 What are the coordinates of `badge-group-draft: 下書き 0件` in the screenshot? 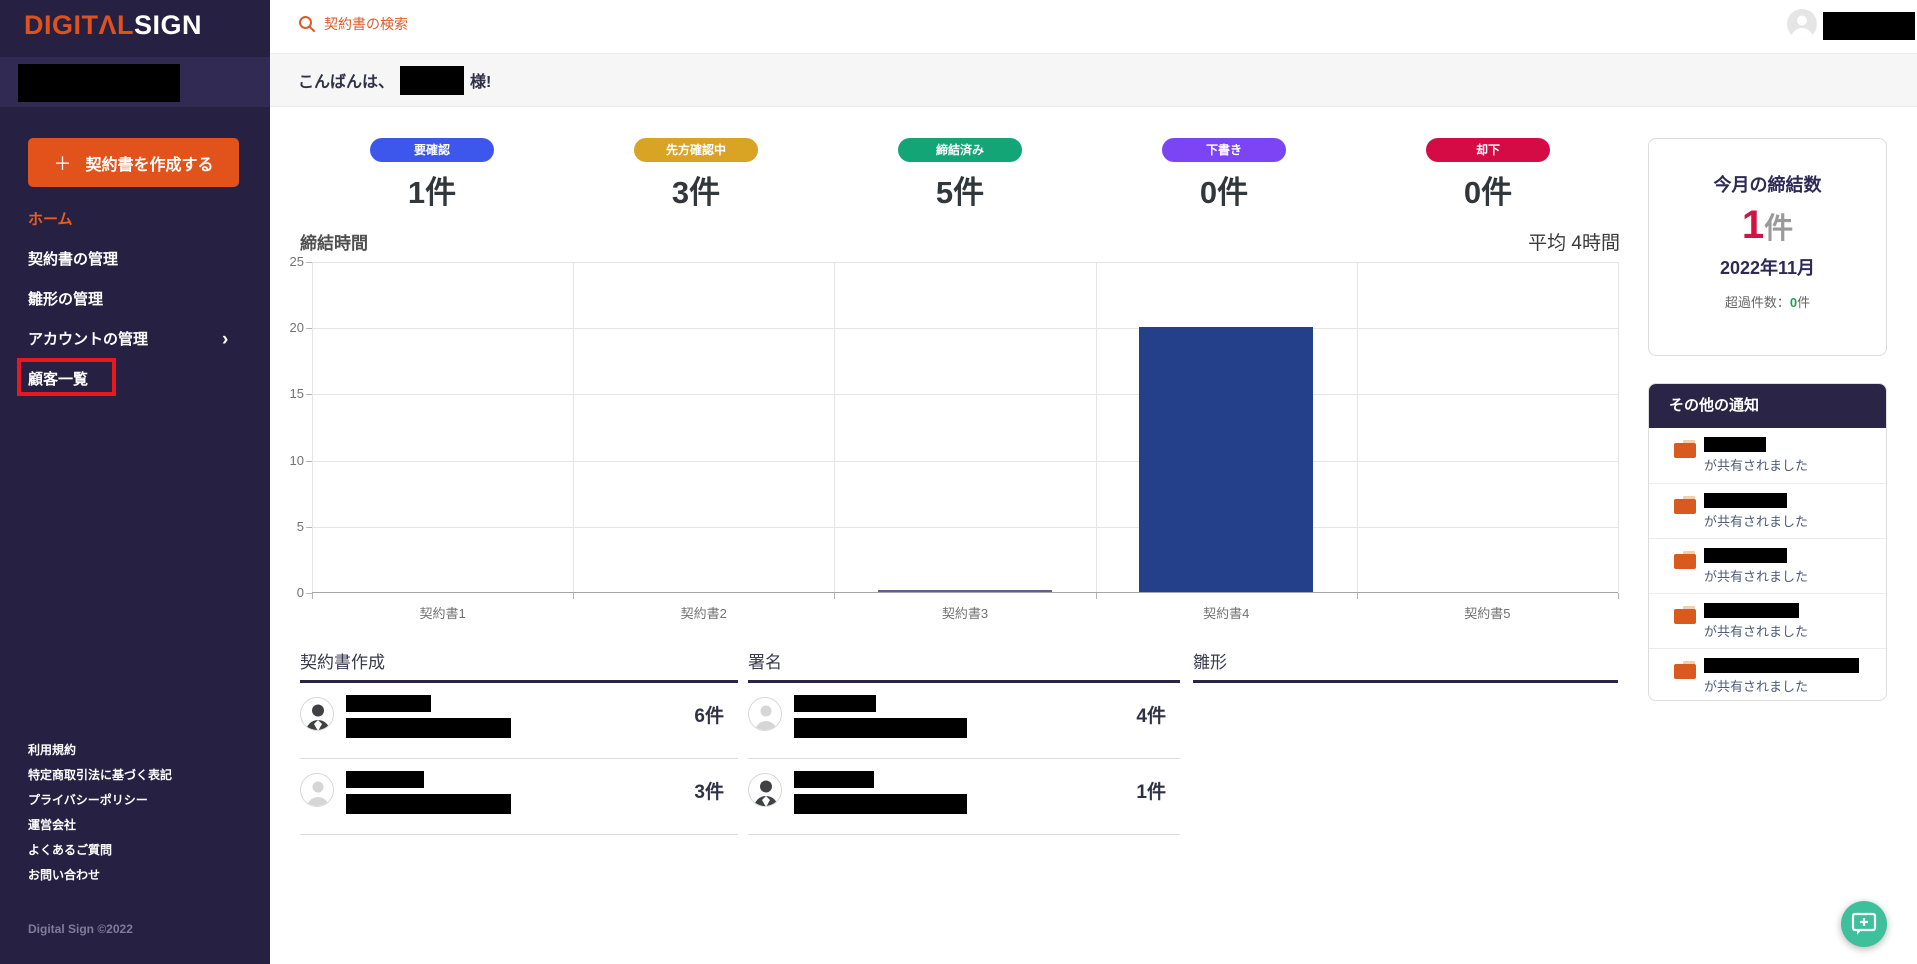 It's located at (1224, 175).